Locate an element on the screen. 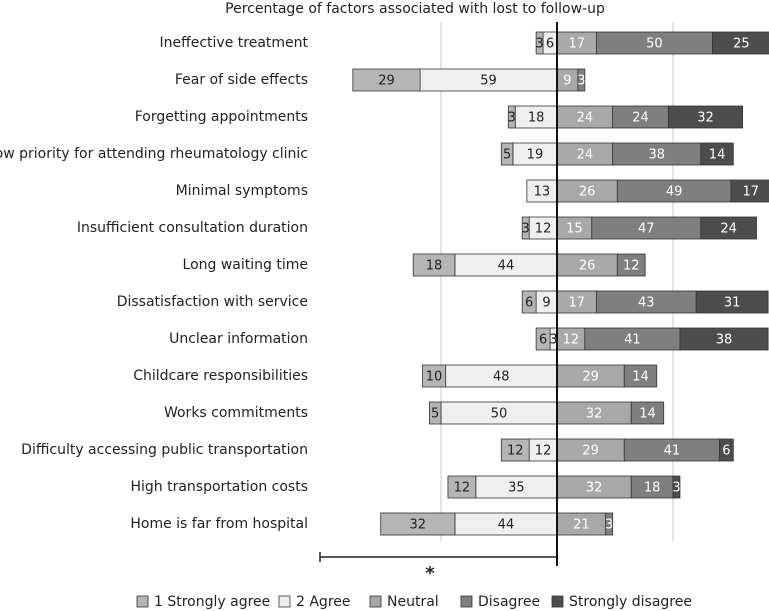 This screenshot has width=769, height=611. legend-label: Neutral is located at coordinates (413, 602).